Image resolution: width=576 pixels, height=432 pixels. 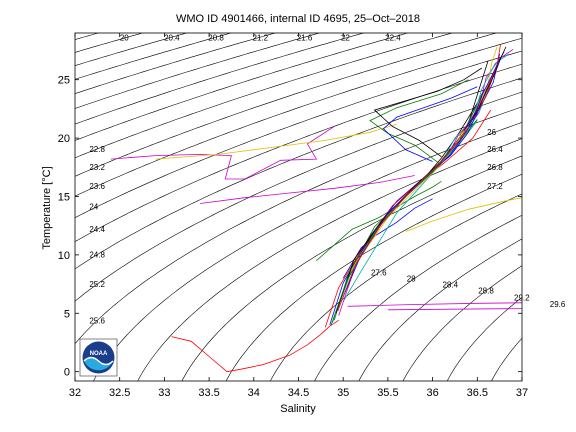 What do you see at coordinates (558, 304) in the screenshot?
I see `isopycnal-label: 29.6` at bounding box center [558, 304].